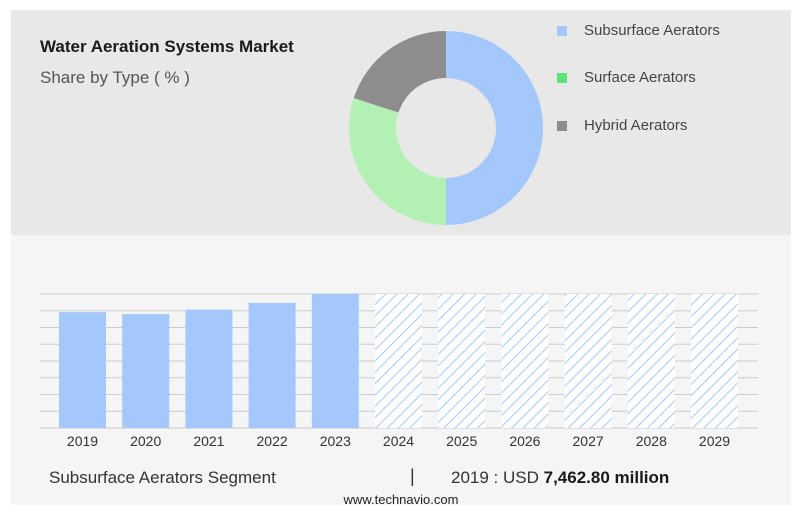 The width and height of the screenshot is (802, 516). What do you see at coordinates (397, 161) in the screenshot?
I see `donut-slice-surface-aerators` at bounding box center [397, 161].